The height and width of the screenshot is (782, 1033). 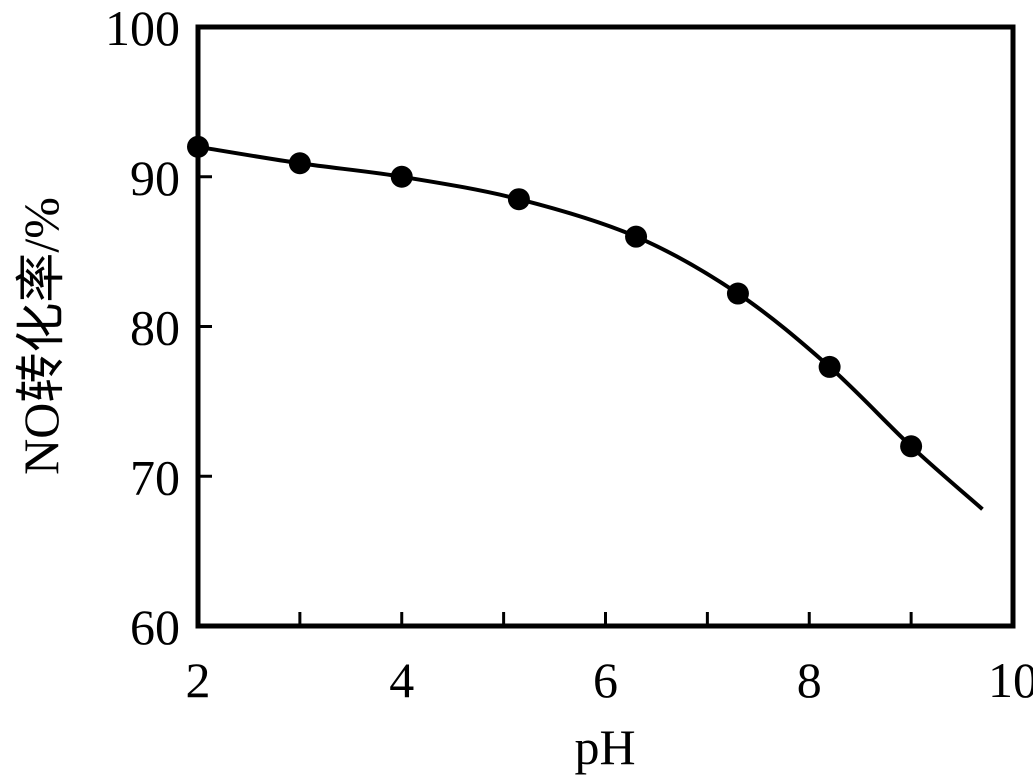 I want to click on y-tick-label-60: 60, so click(x=155, y=627).